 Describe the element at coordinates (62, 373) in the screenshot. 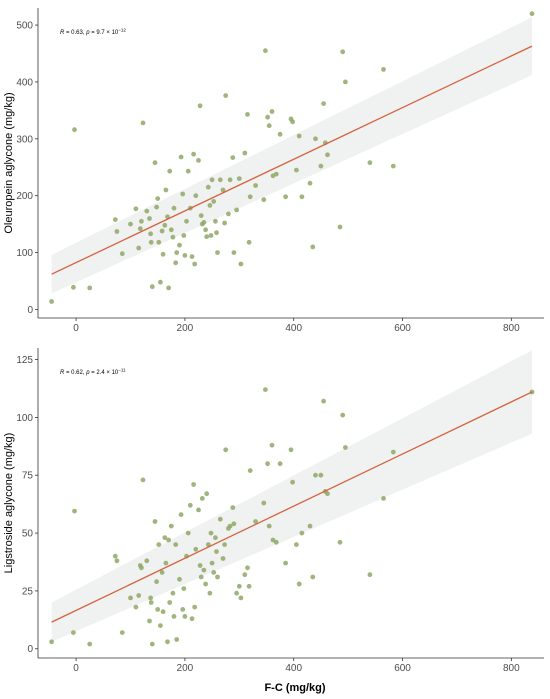

I see `r-label: R` at that location.